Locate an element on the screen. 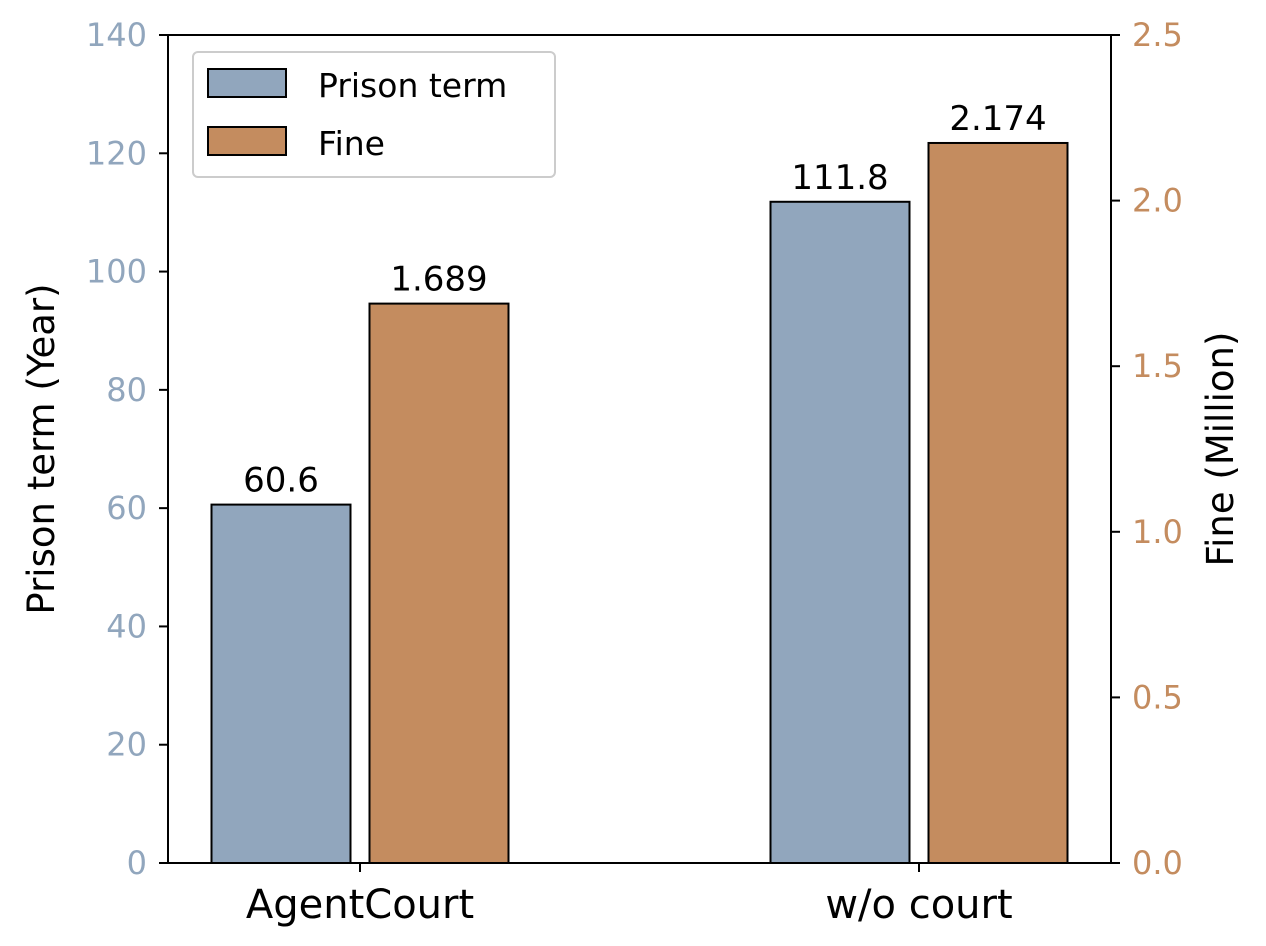  right-tick-label: 2.0 is located at coordinates (1157, 201).